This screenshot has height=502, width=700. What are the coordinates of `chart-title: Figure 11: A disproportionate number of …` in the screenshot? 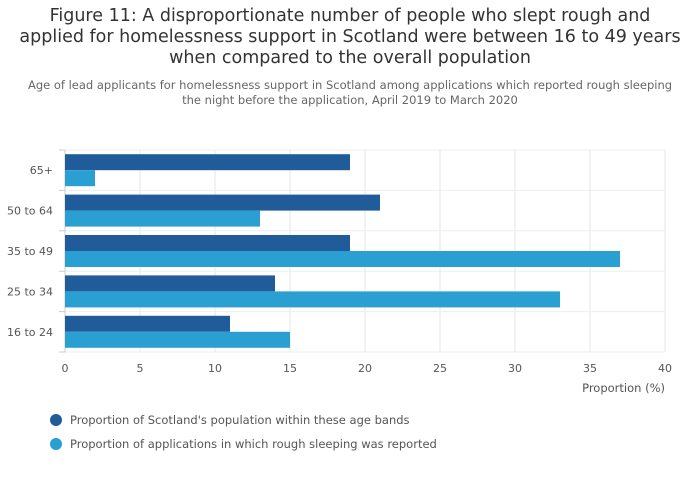 It's located at (350, 37).